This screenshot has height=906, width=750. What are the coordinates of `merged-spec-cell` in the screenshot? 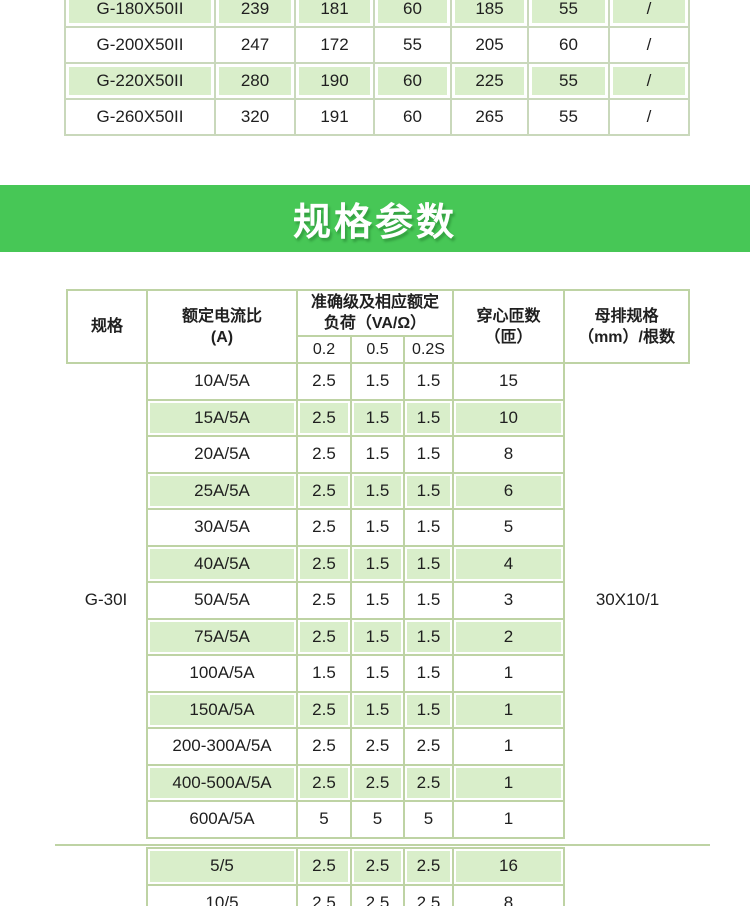 It's located at (106, 876).